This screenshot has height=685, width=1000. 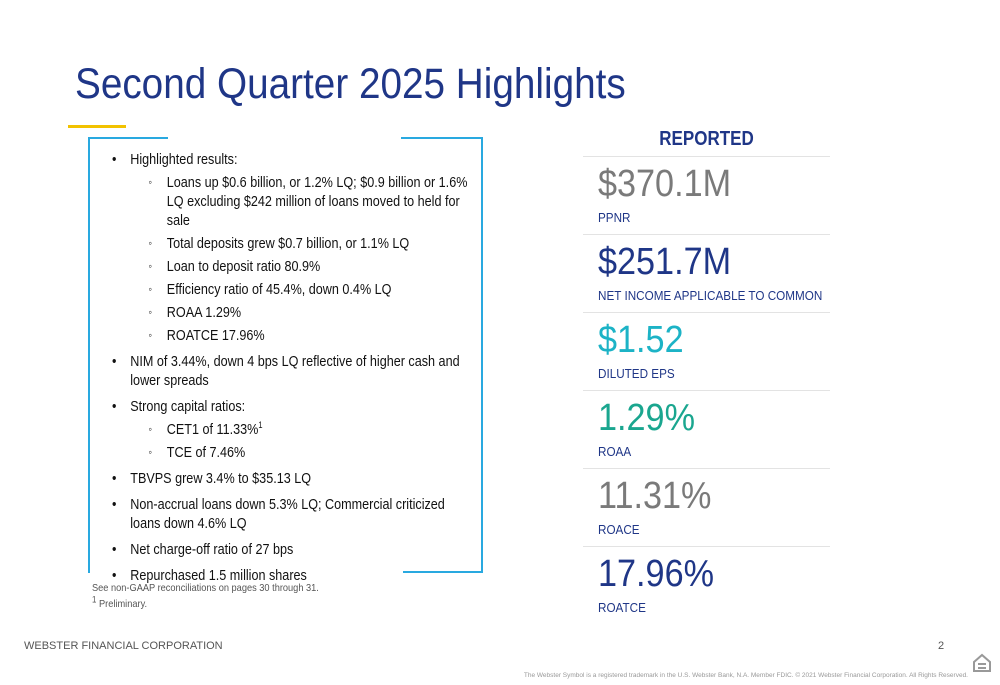 What do you see at coordinates (706, 139) in the screenshot?
I see `reported-heading: REPORTED` at bounding box center [706, 139].